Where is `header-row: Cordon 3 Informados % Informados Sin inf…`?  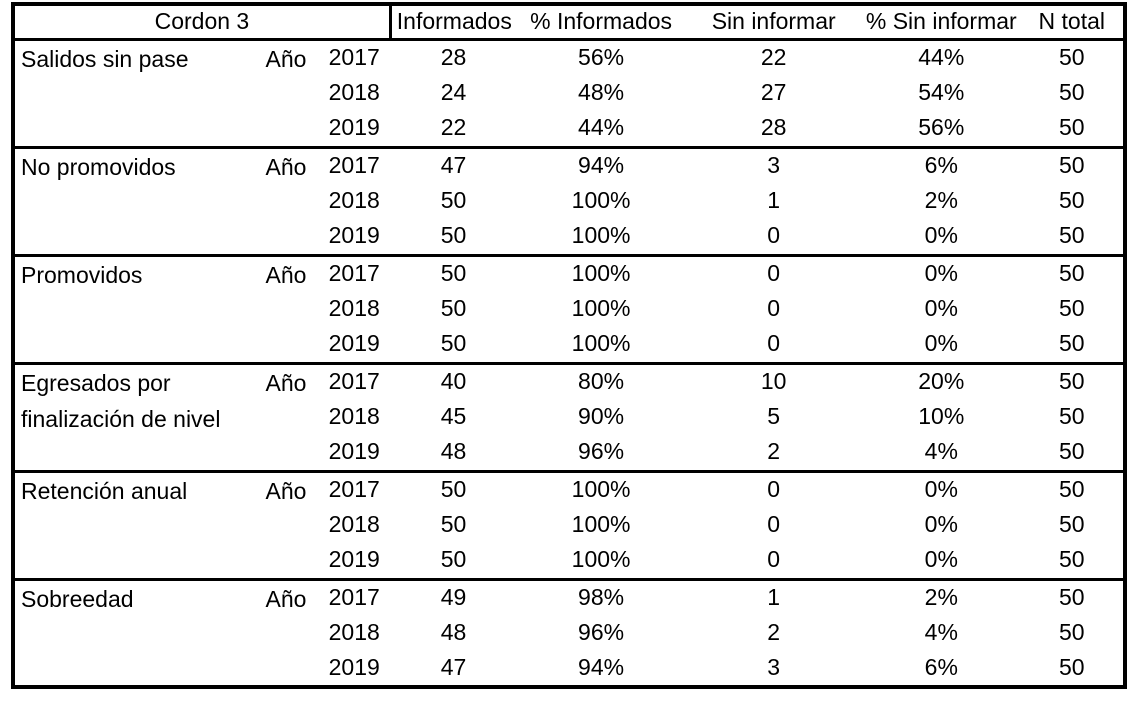 header-row: Cordon 3 Informados % Informados Sin inf… is located at coordinates (569, 21).